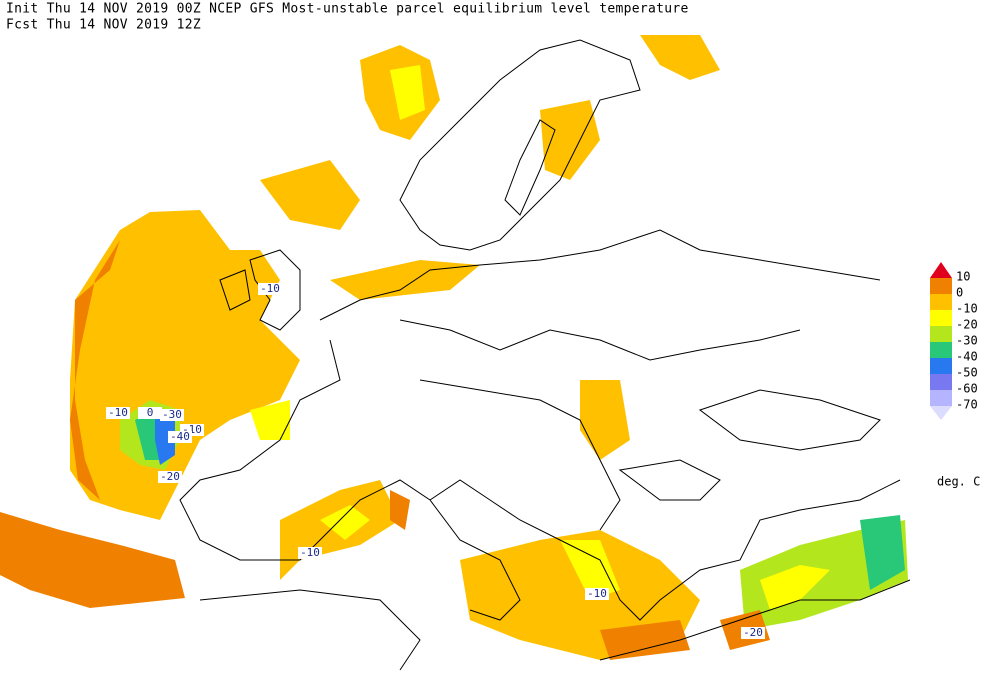  I want to click on legend-label: -50, so click(967, 373).